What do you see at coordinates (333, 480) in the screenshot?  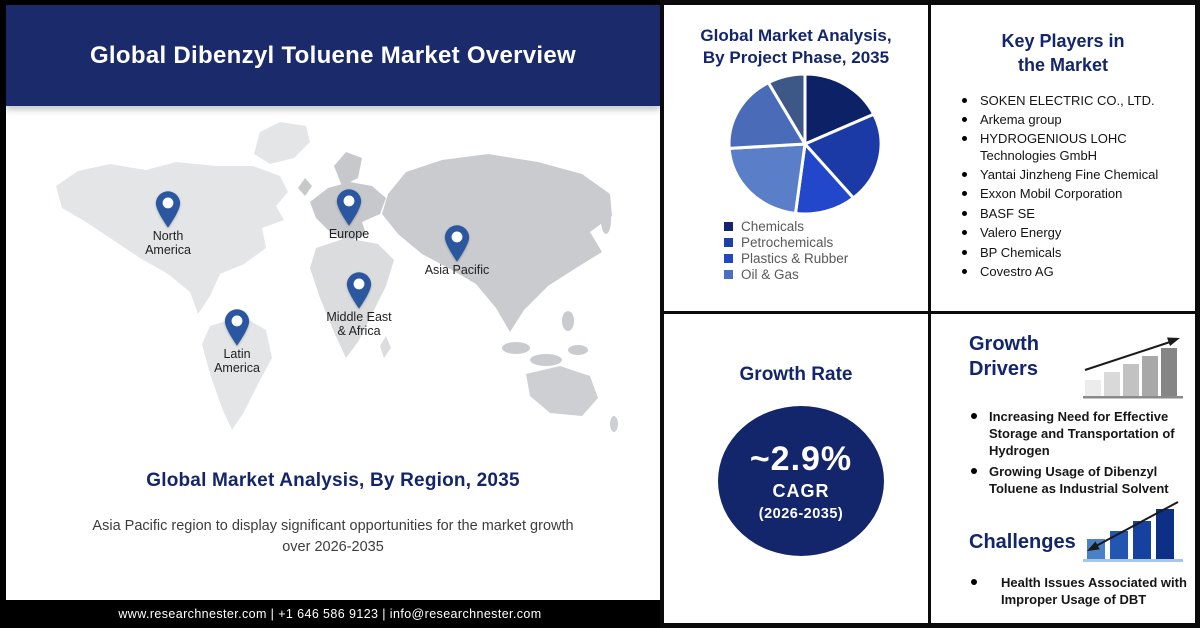 I see `region-analysis-heading: Global Market Analysis, By Region, 2035` at bounding box center [333, 480].